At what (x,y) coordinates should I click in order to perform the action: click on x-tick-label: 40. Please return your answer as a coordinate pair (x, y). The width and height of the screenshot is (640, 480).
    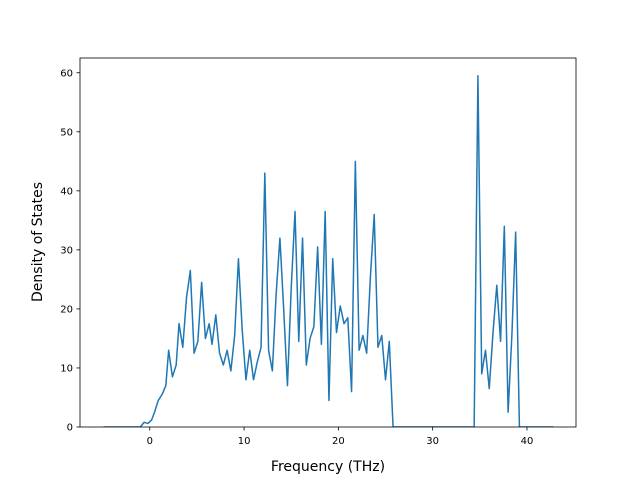
    Looking at the image, I should click on (527, 441).